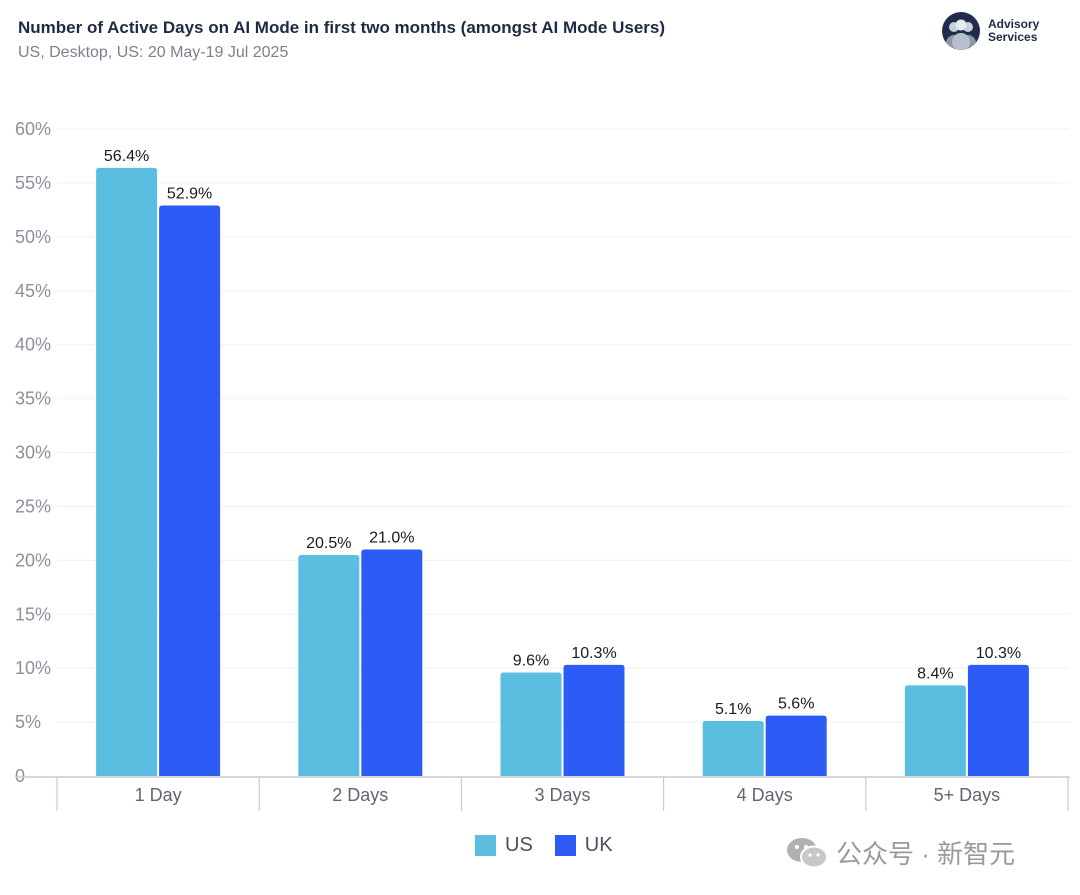 The width and height of the screenshot is (1080, 895). What do you see at coordinates (796, 704) in the screenshot?
I see `data-label: 5.6%` at bounding box center [796, 704].